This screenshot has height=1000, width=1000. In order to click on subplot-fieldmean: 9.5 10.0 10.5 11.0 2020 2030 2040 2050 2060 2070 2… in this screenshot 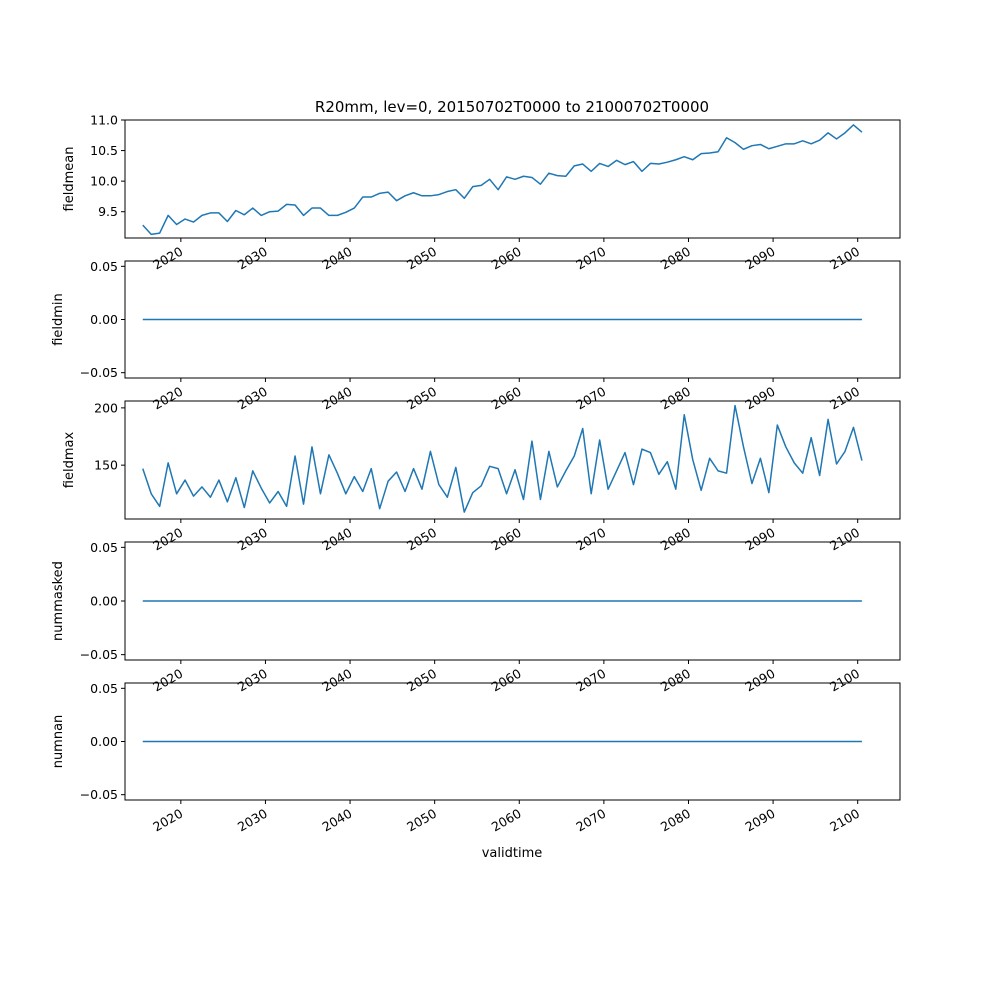, I will do `click(481, 193)`.